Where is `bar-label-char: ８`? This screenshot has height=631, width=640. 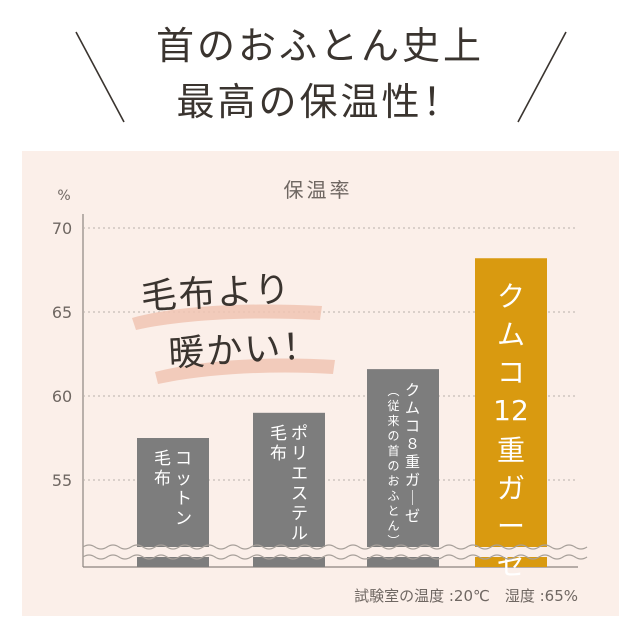 bar-label-char: ８ is located at coordinates (412, 444).